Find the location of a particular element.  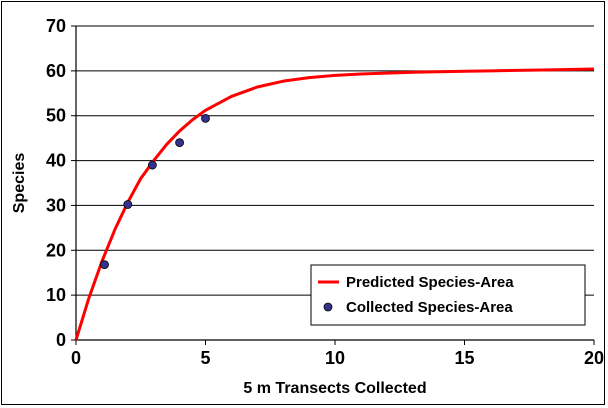

y-tick-label: 20 is located at coordinates (56, 250).